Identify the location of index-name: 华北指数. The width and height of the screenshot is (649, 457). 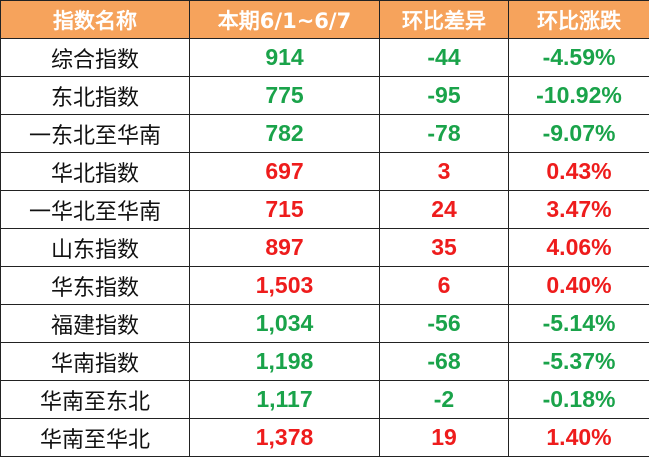
(95, 171).